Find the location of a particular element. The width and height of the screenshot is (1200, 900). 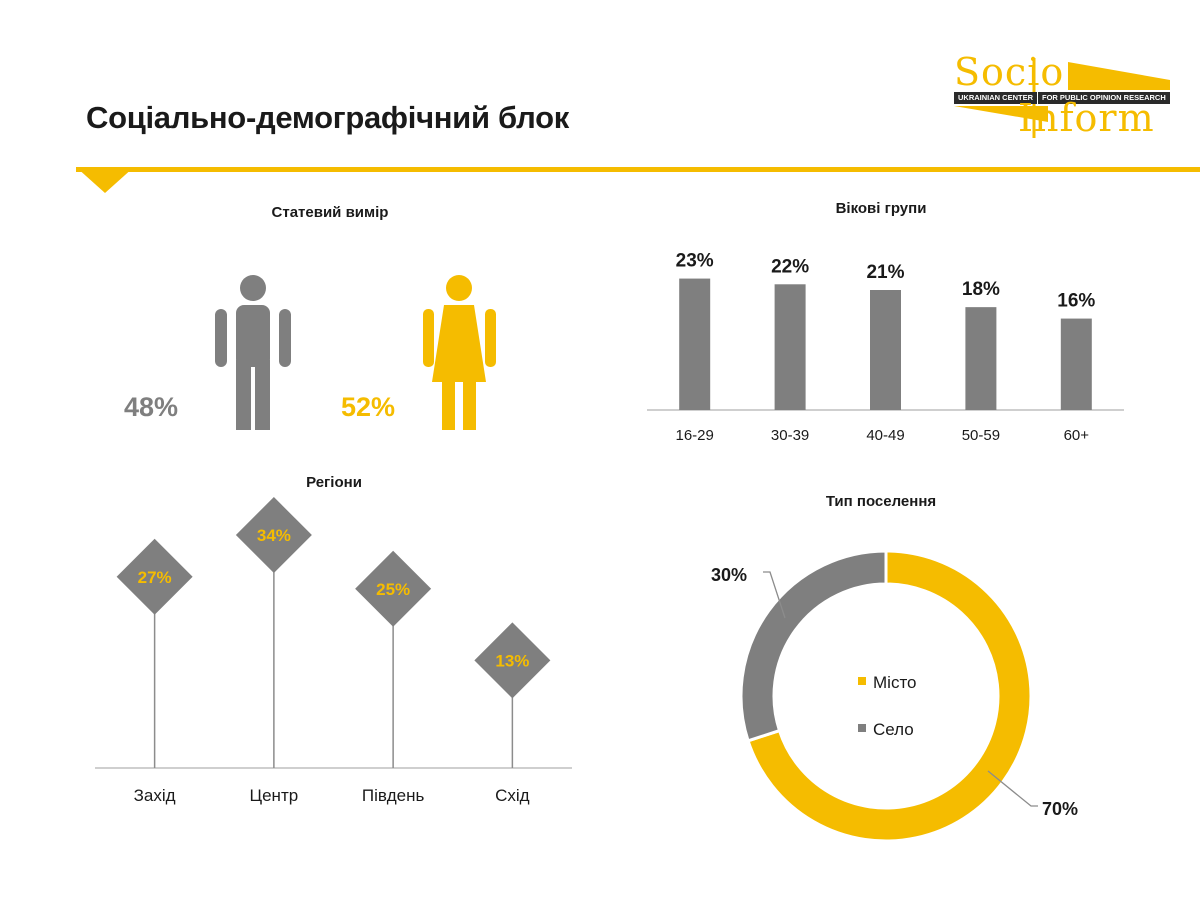

gender-title: Статевий вимір is located at coordinates (330, 212).